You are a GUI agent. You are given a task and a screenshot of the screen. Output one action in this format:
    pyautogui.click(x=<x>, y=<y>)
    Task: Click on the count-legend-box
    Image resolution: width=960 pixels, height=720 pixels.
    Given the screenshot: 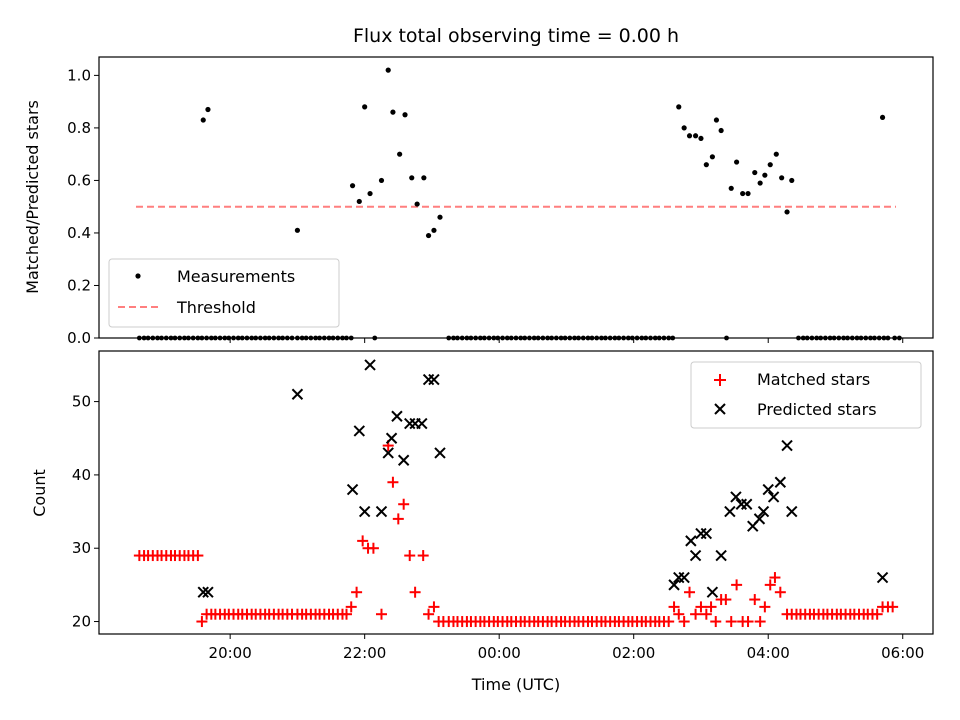 What is the action you would take?
    pyautogui.click(x=806, y=395)
    